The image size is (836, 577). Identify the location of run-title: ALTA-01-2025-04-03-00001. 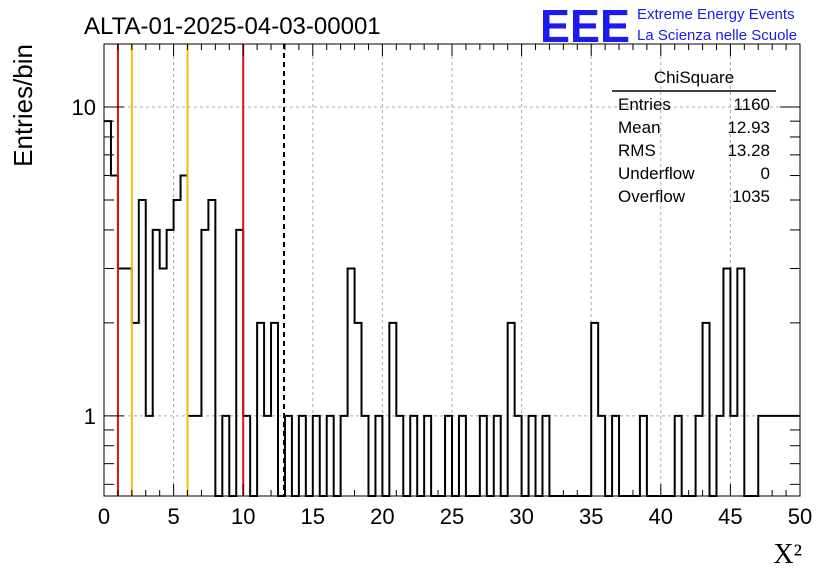
(232, 26).